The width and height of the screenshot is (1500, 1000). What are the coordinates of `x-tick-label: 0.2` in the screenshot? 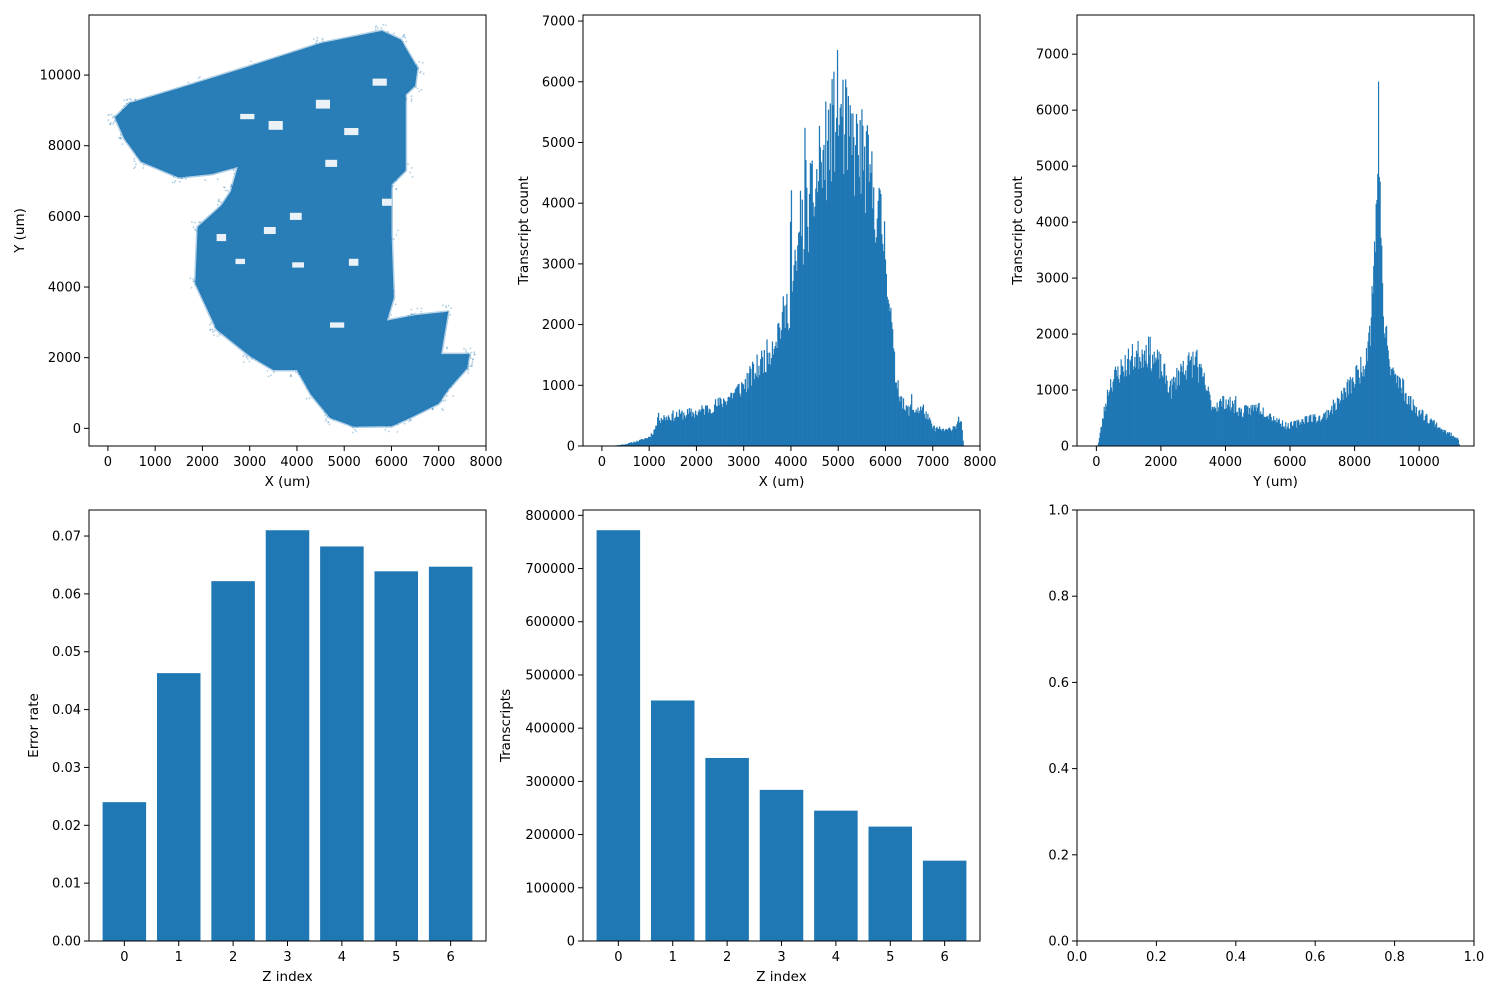 It's located at (1156, 957).